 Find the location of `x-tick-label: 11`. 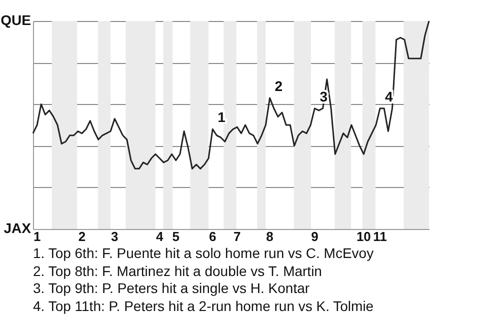

x-tick-label: 11 is located at coordinates (380, 236).